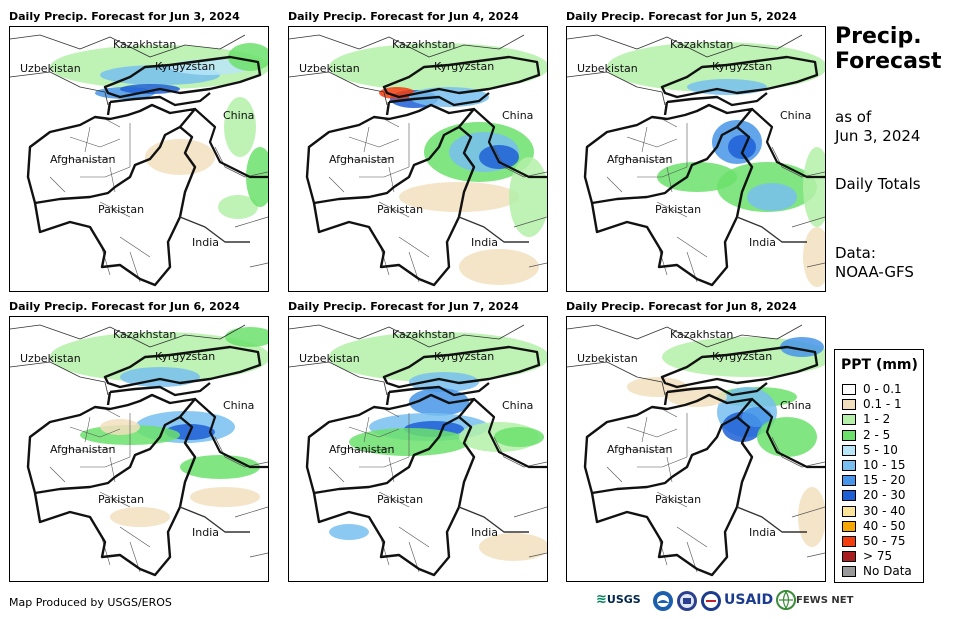  What do you see at coordinates (205, 242) in the screenshot?
I see `label-india: India` at bounding box center [205, 242].